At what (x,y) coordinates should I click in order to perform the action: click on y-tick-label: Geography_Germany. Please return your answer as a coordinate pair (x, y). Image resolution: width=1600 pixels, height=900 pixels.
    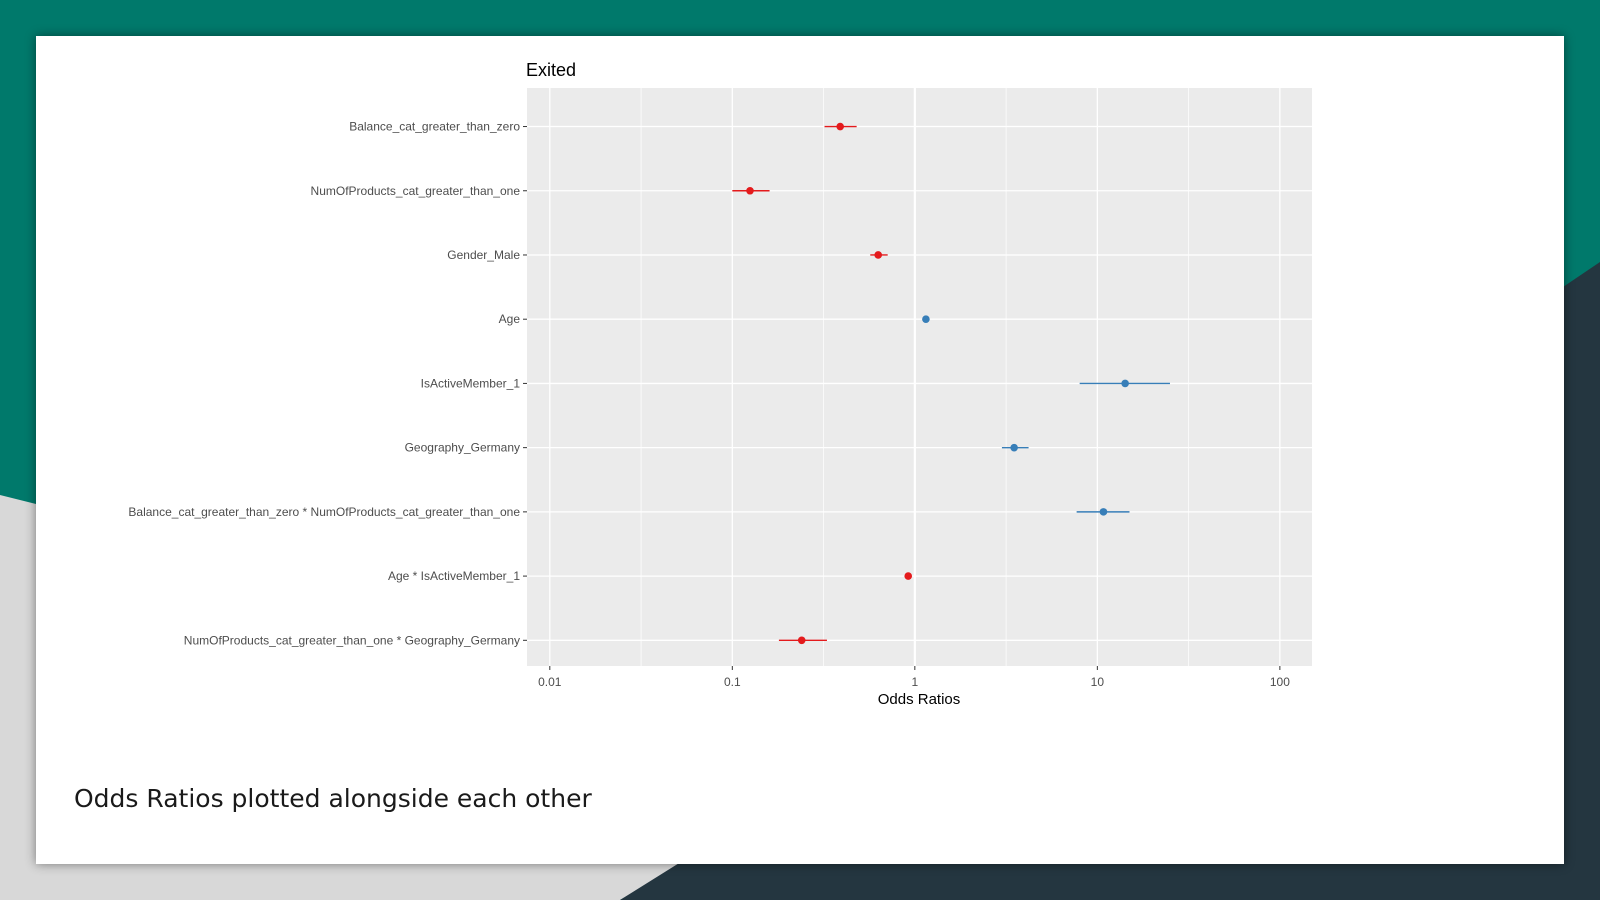
    Looking at the image, I should click on (462, 448).